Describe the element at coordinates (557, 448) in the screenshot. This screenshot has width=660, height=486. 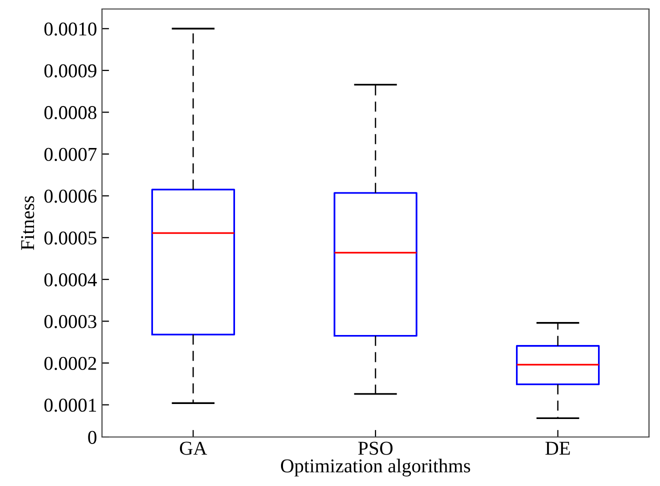
I see `x-tick-label: DE` at that location.